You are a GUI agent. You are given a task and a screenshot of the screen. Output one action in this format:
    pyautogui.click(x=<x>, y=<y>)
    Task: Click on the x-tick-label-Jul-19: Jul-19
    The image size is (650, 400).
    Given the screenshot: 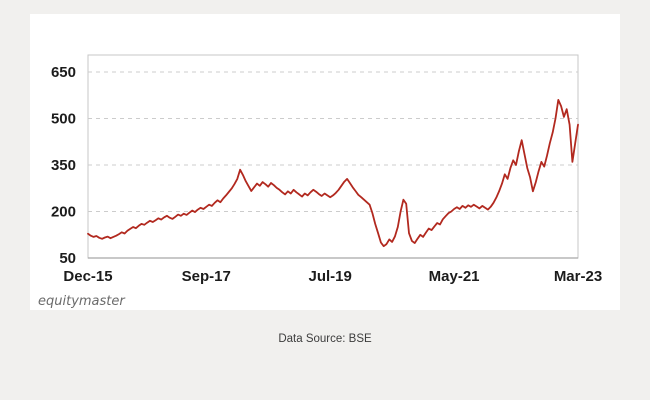 What is the action you would take?
    pyautogui.click(x=330, y=276)
    